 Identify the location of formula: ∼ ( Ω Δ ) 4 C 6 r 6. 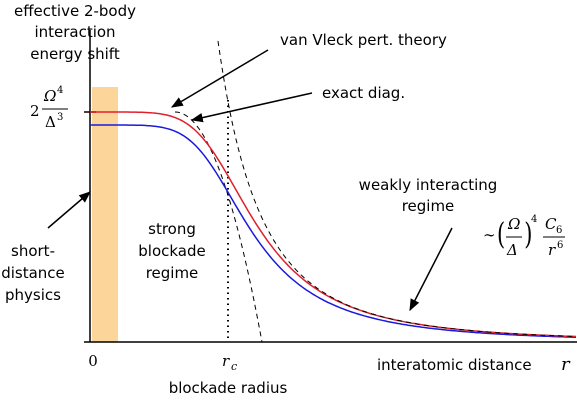
(524, 236).